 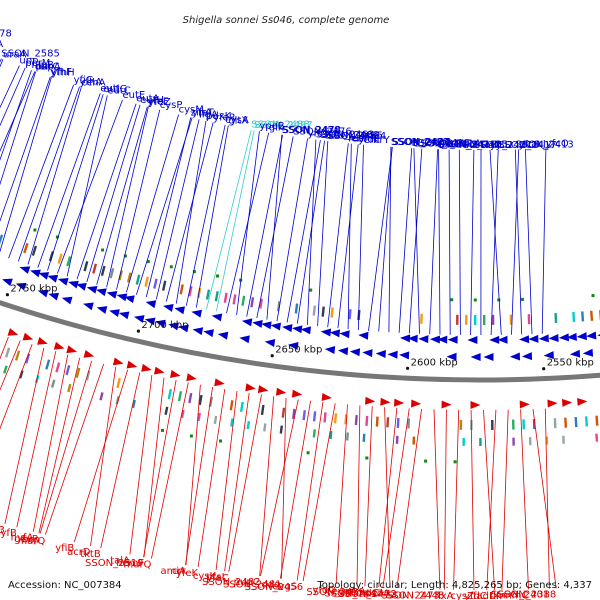 I want to click on gene-label: pdxK, so click(x=219, y=116).